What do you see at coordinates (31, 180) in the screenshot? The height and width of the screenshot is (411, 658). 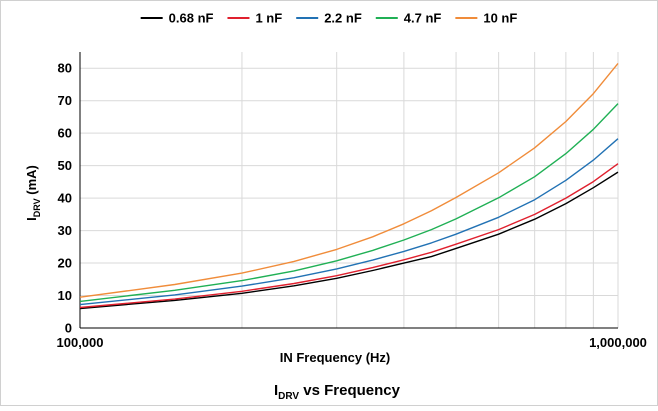 I see `y-axis-title-text: (mA)` at bounding box center [31, 180].